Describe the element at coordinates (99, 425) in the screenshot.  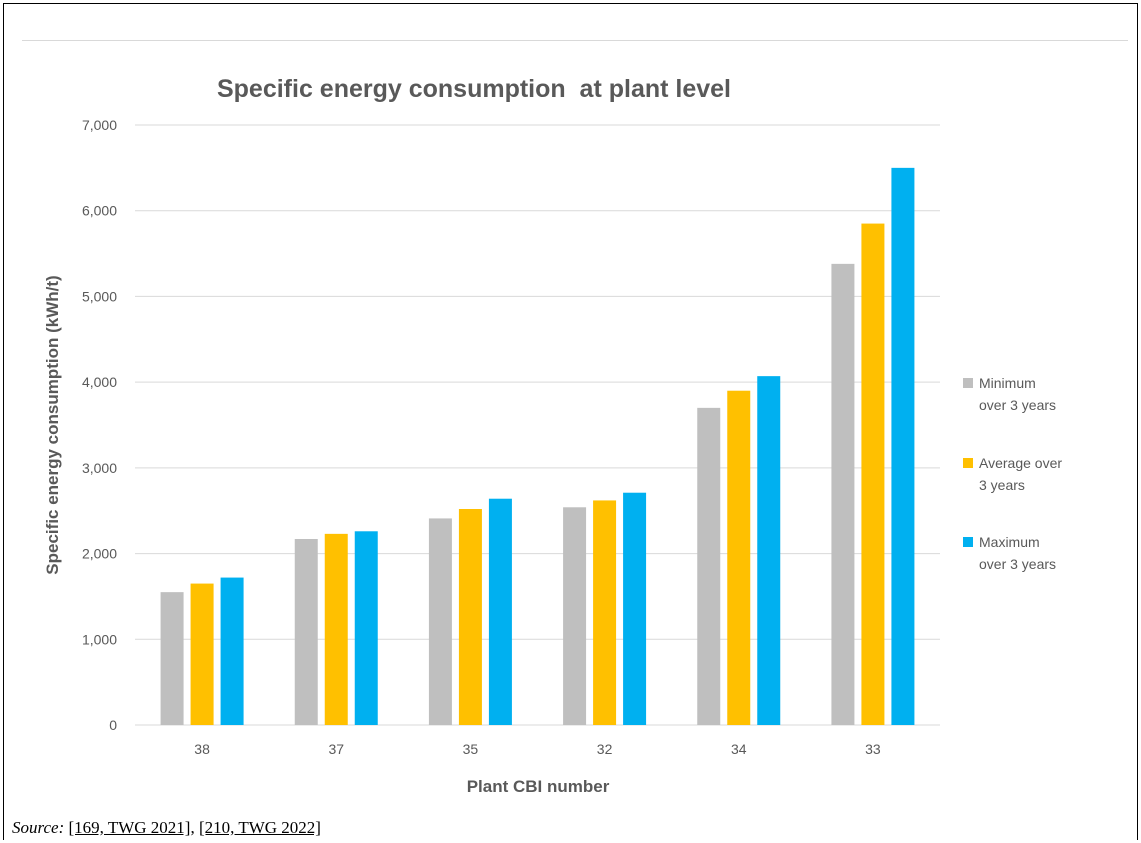
I see `y-axis-ticks: 0 1,000 2,000 3,000 4,000 5,000 6,000 7,000` at that location.